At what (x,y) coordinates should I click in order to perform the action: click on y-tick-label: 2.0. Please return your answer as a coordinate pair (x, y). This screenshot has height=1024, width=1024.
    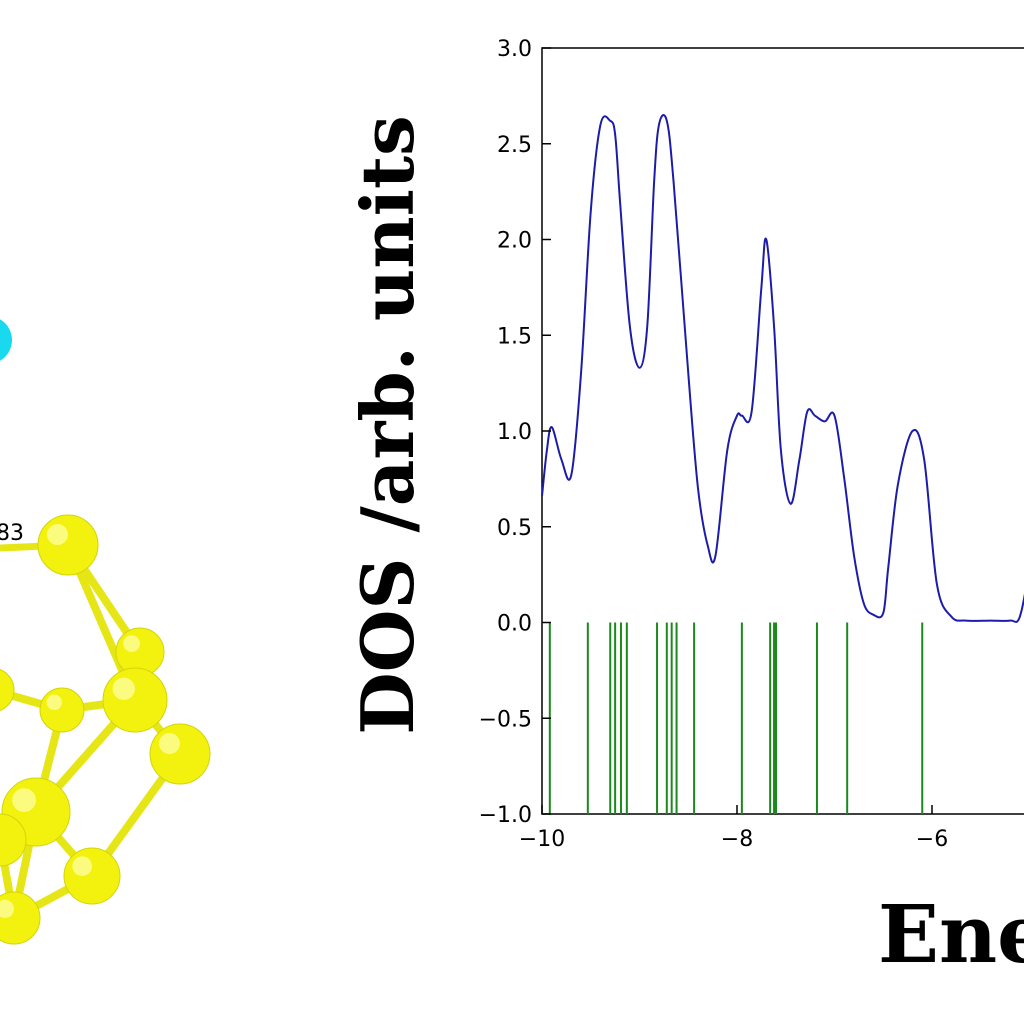
    Looking at the image, I should click on (514, 241).